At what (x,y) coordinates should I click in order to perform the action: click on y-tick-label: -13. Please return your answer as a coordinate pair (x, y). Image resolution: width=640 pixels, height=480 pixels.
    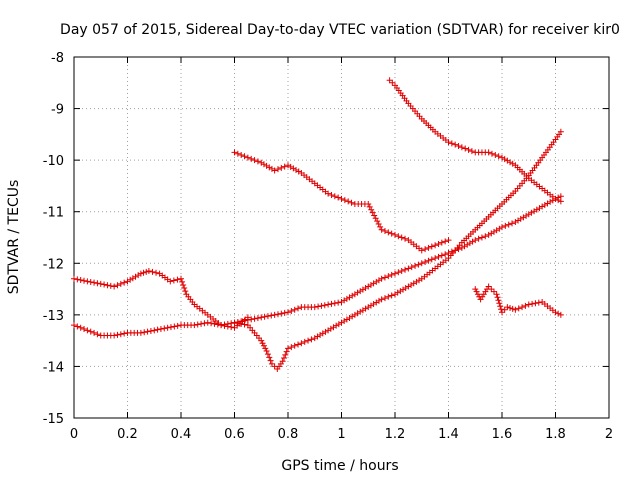
    Looking at the image, I should click on (53, 316).